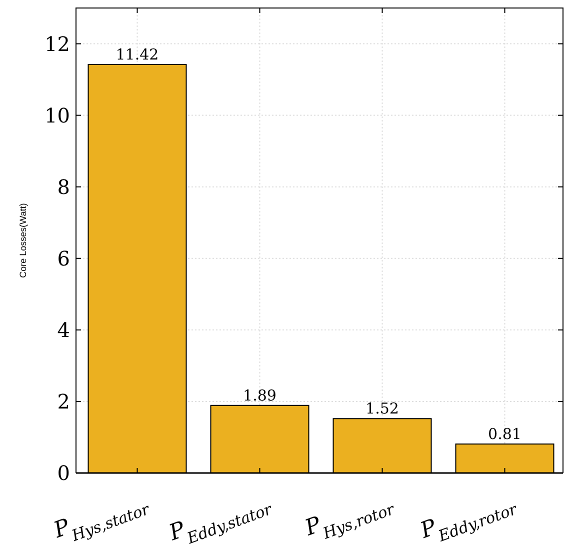  Describe the element at coordinates (63, 330) in the screenshot. I see `y-tick-label: 4` at that location.